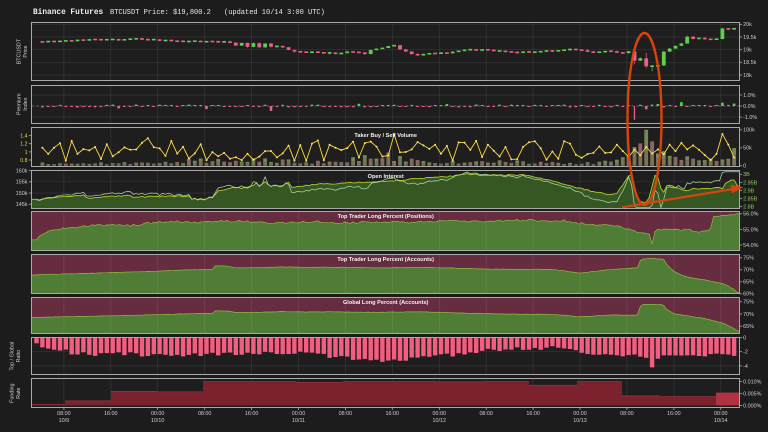  Describe the element at coordinates (19, 393) in the screenshot. I see `svg-text: Rate` at that location.